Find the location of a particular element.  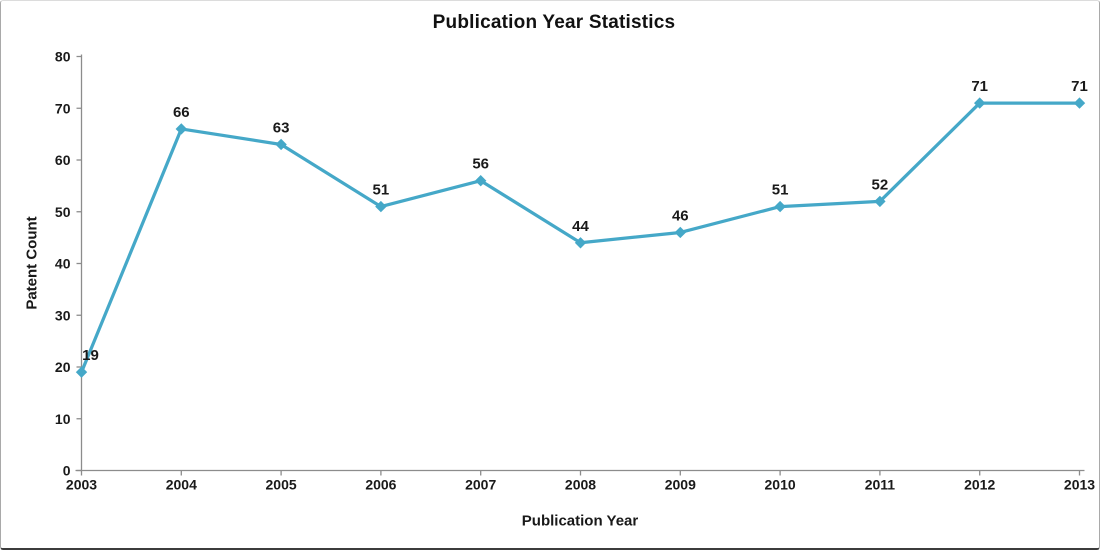

data-point-marker-2004 is located at coordinates (181, 129).